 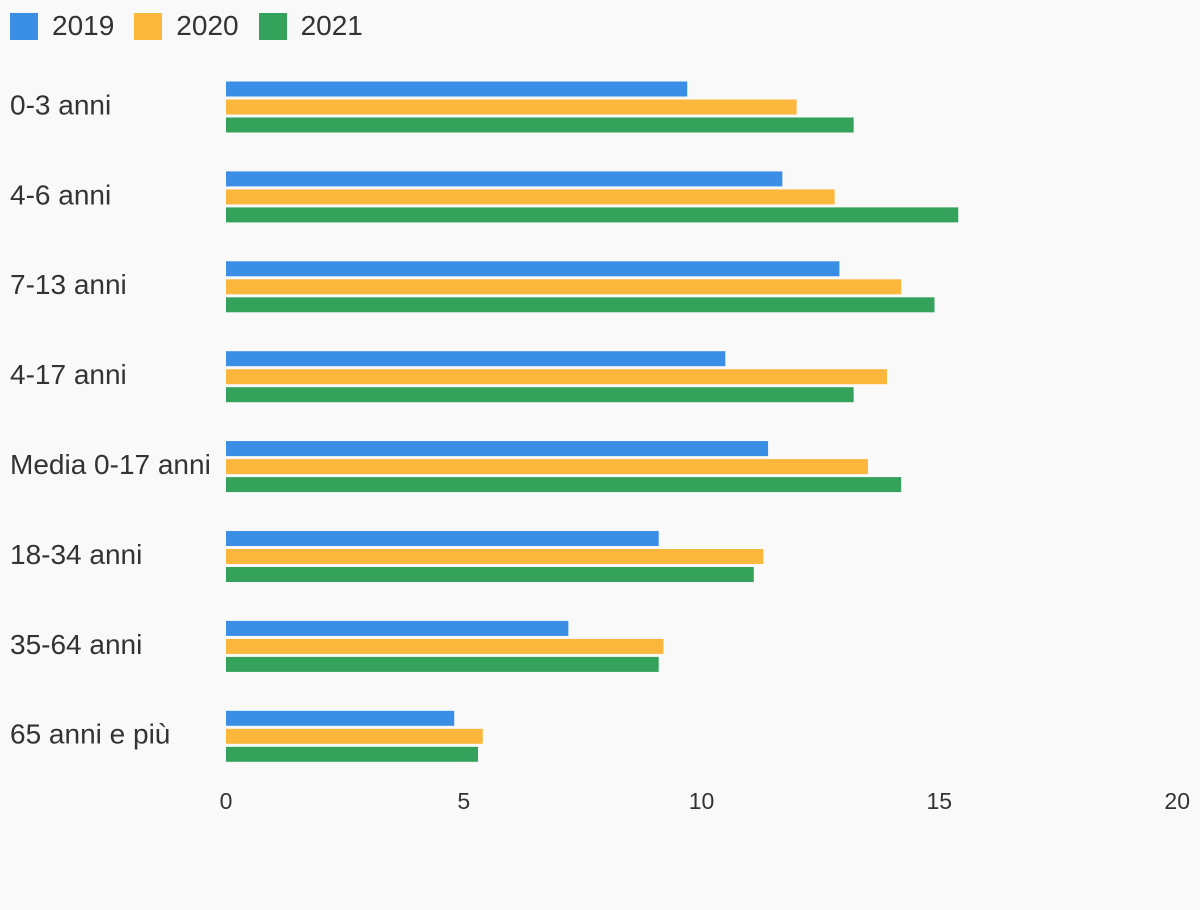 I want to click on x-tick-label: 10, so click(x=702, y=801).